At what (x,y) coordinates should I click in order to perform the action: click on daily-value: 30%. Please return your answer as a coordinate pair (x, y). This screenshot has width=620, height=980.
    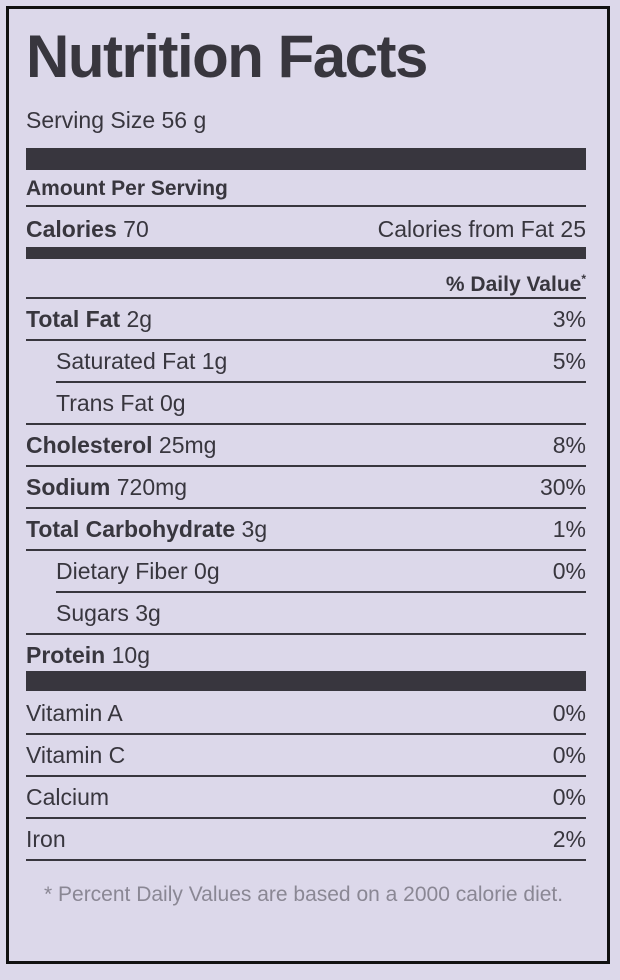
    Looking at the image, I should click on (562, 487).